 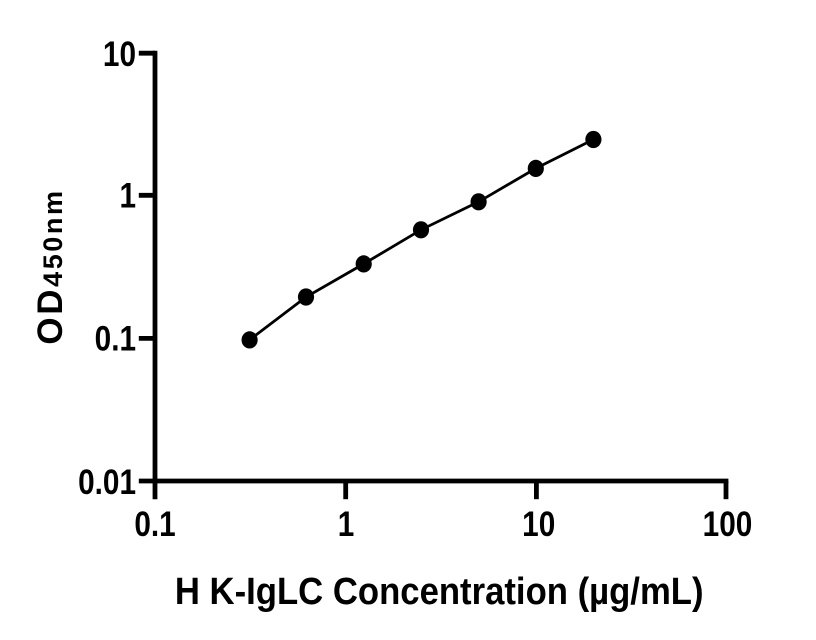 I want to click on svg-text: H K-IgLC Concentration (µg/mL), so click(x=439, y=591).